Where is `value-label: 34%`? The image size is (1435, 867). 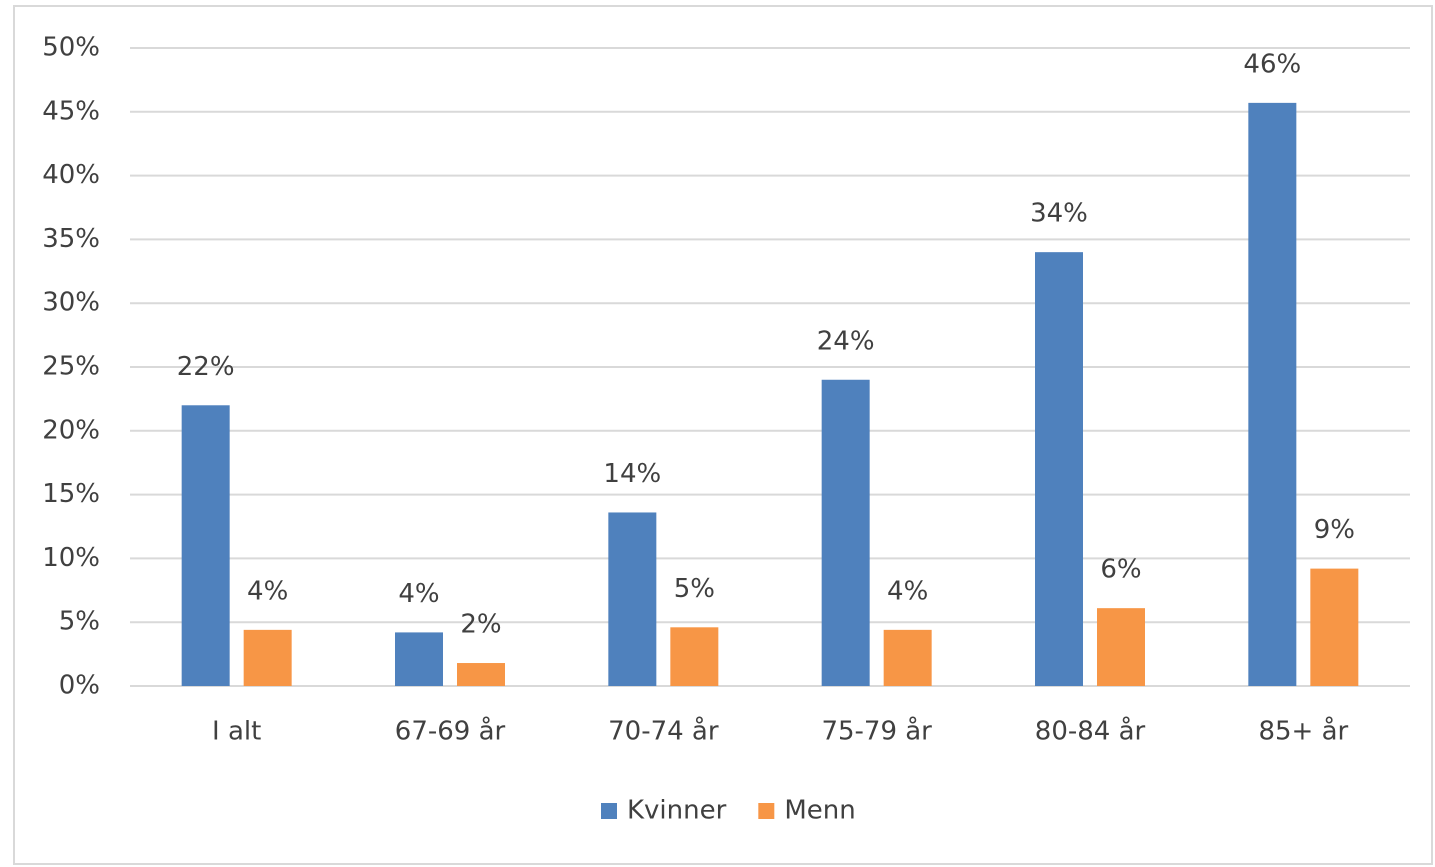 value-label: 34% is located at coordinates (1059, 214).